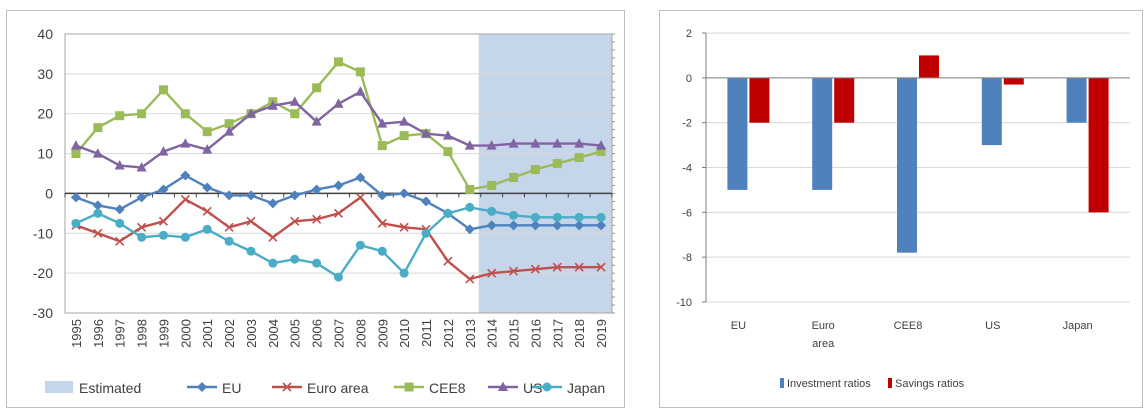  I want to click on x-tick-label: 2012, so click(448, 333).